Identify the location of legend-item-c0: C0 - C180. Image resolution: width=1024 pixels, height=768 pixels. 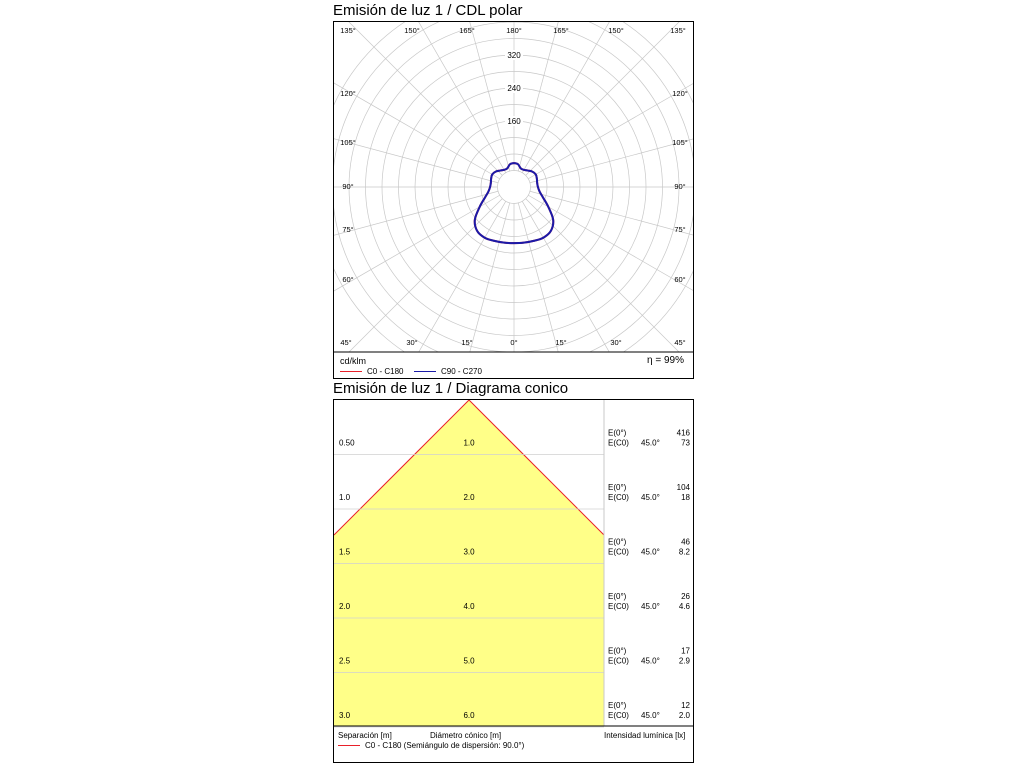
(371, 372).